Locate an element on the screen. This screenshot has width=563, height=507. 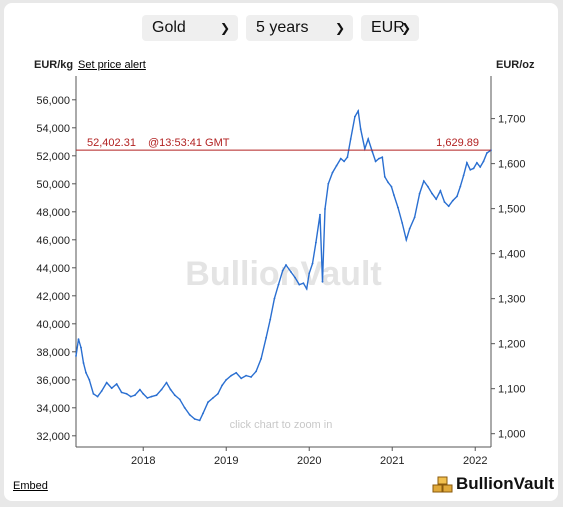
left-tick-label: 52,000 is located at coordinates (53, 157).